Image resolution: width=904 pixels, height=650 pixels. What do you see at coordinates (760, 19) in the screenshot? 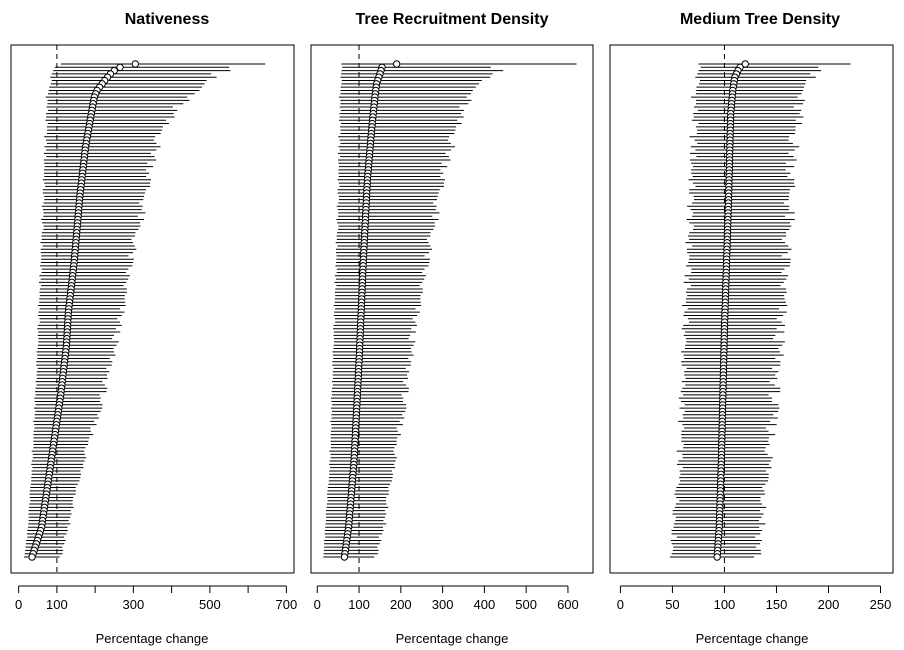
I see `panel-title: Medium Tree Density` at bounding box center [760, 19].